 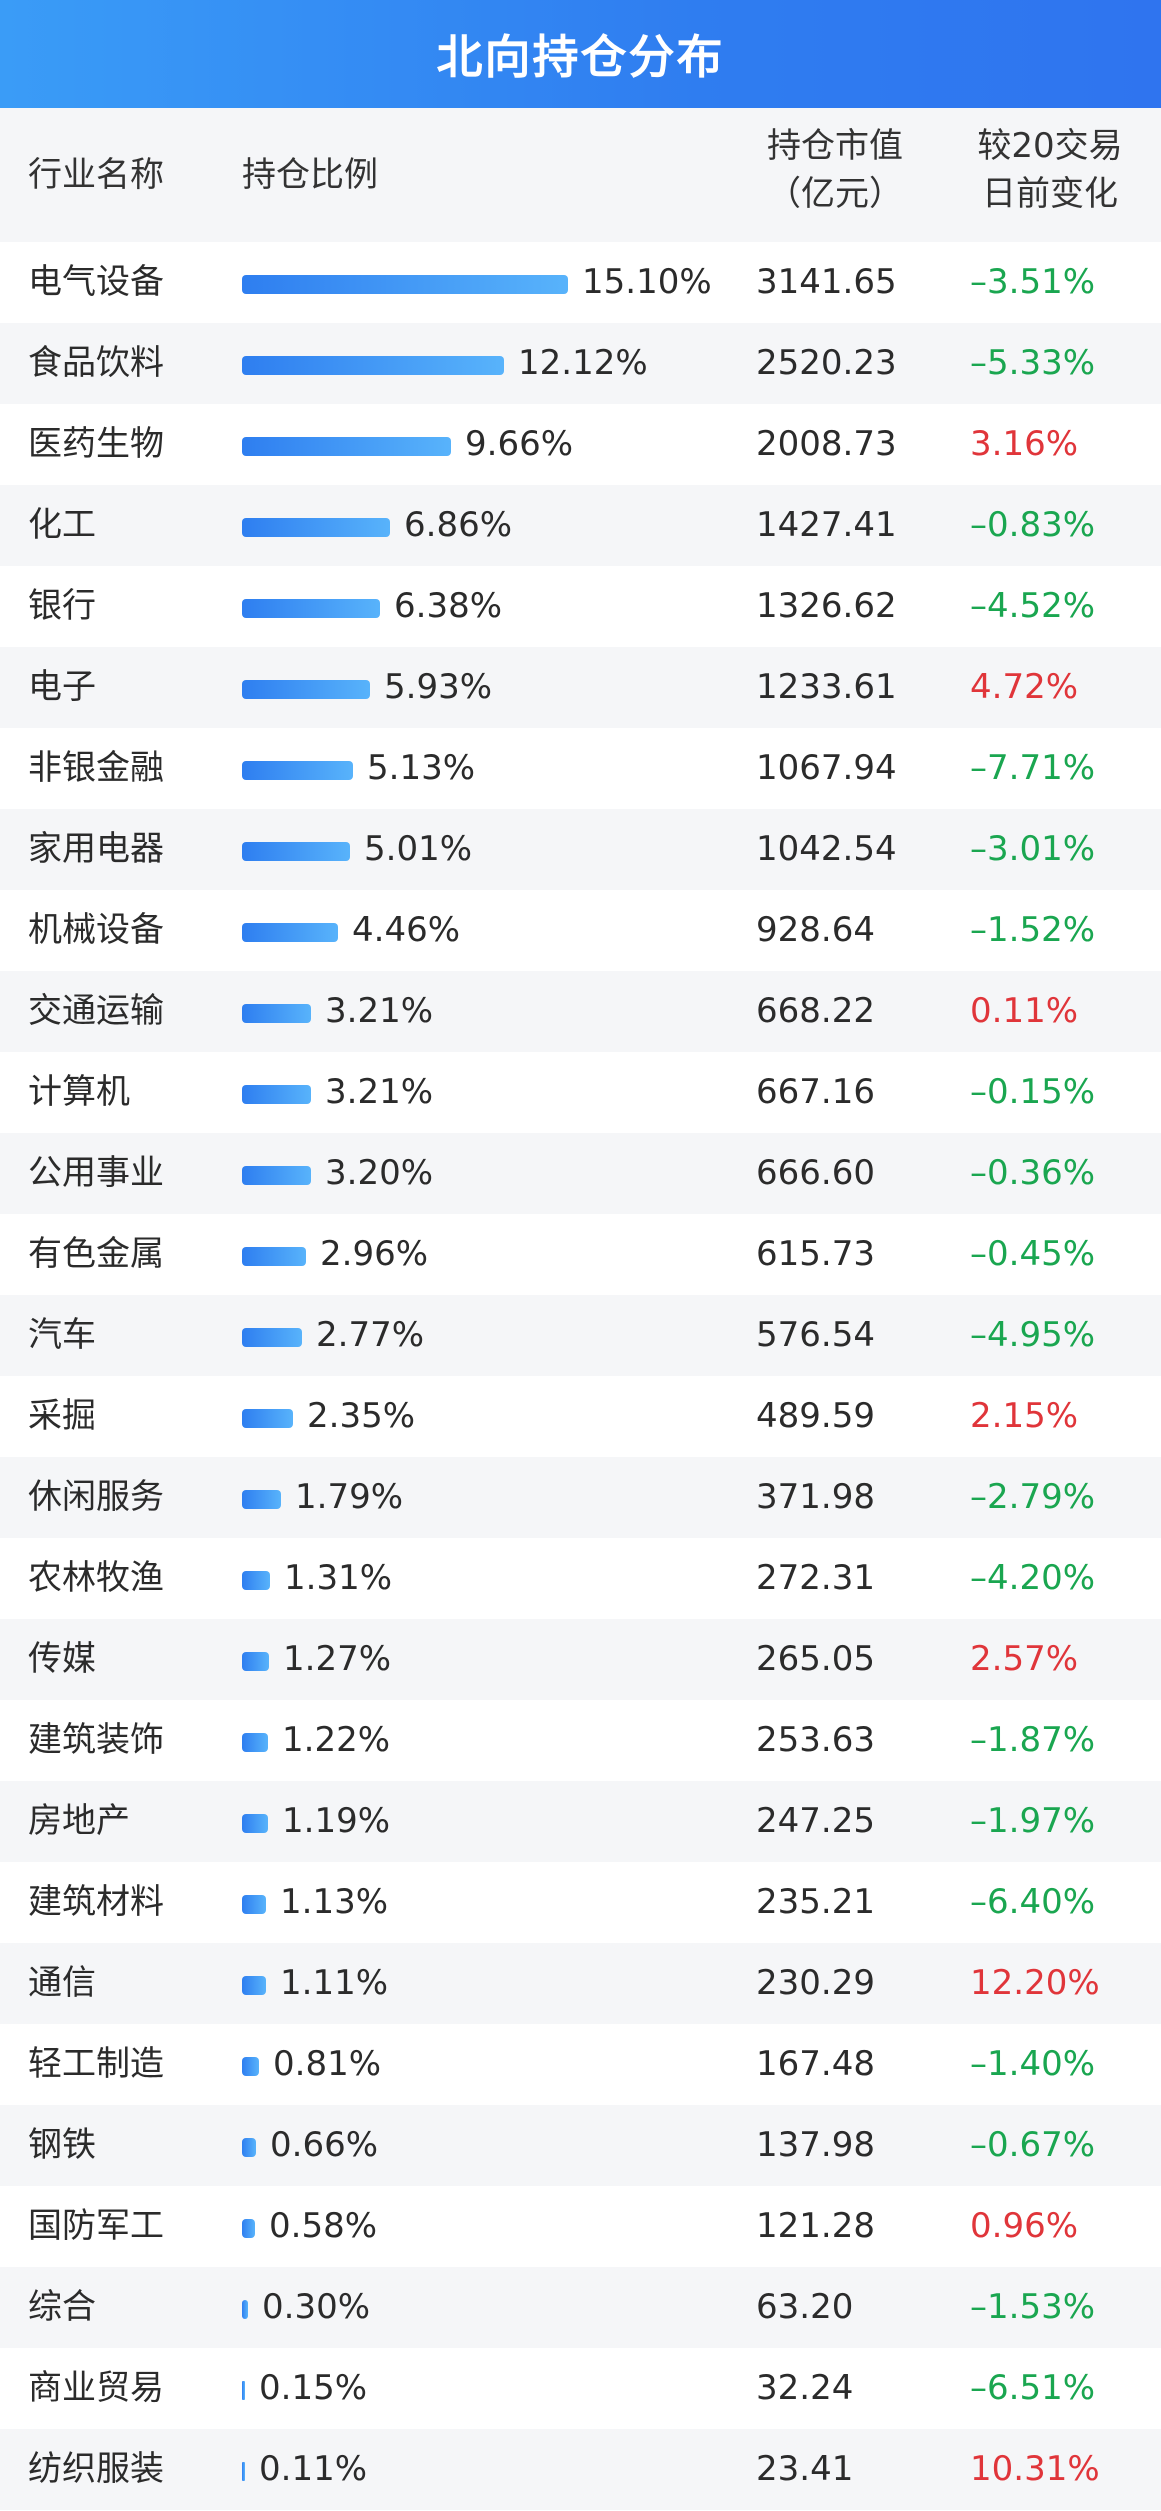 I want to click on ratio-label: 2.35%, so click(x=361, y=1416).